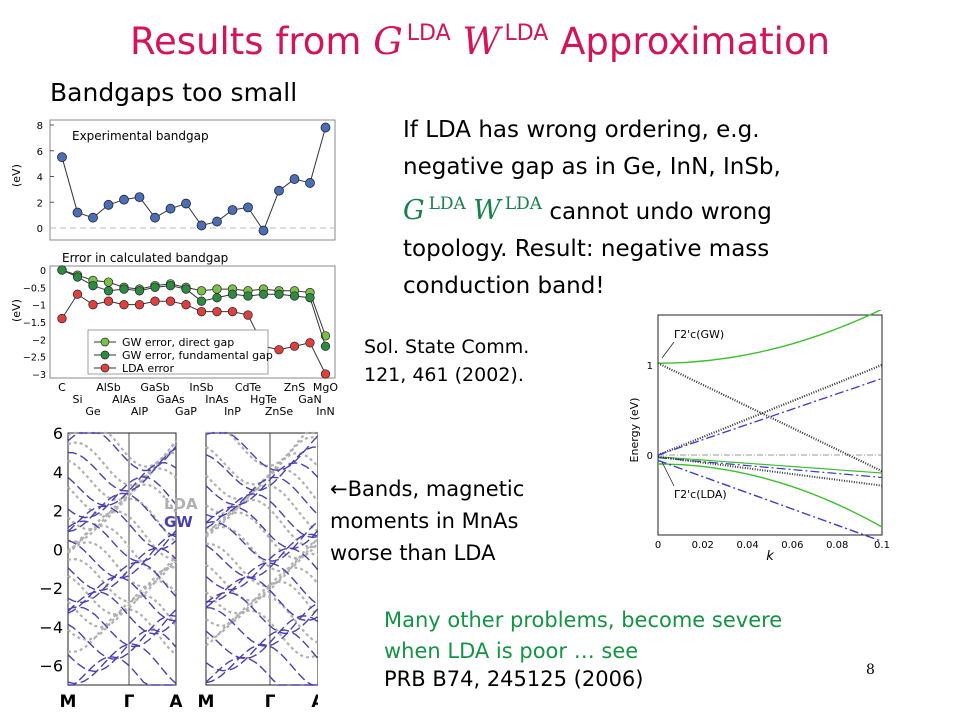 Image resolution: width=960 pixels, height=720 pixels. Describe the element at coordinates (526, 33) in the screenshot. I see `title-w-sup: LDA` at that location.